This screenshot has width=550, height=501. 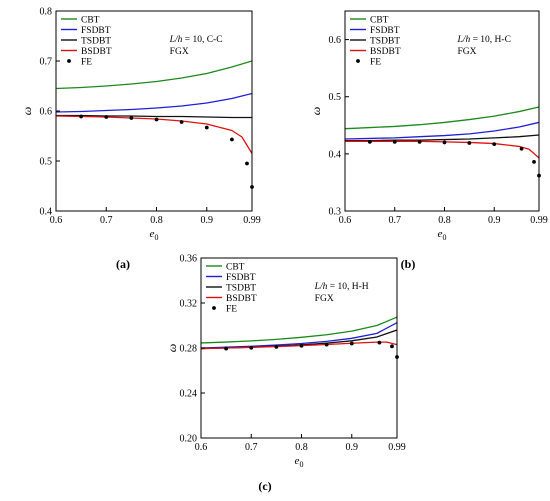 I want to click on x-tick-label: 0.7, so click(x=106, y=220).